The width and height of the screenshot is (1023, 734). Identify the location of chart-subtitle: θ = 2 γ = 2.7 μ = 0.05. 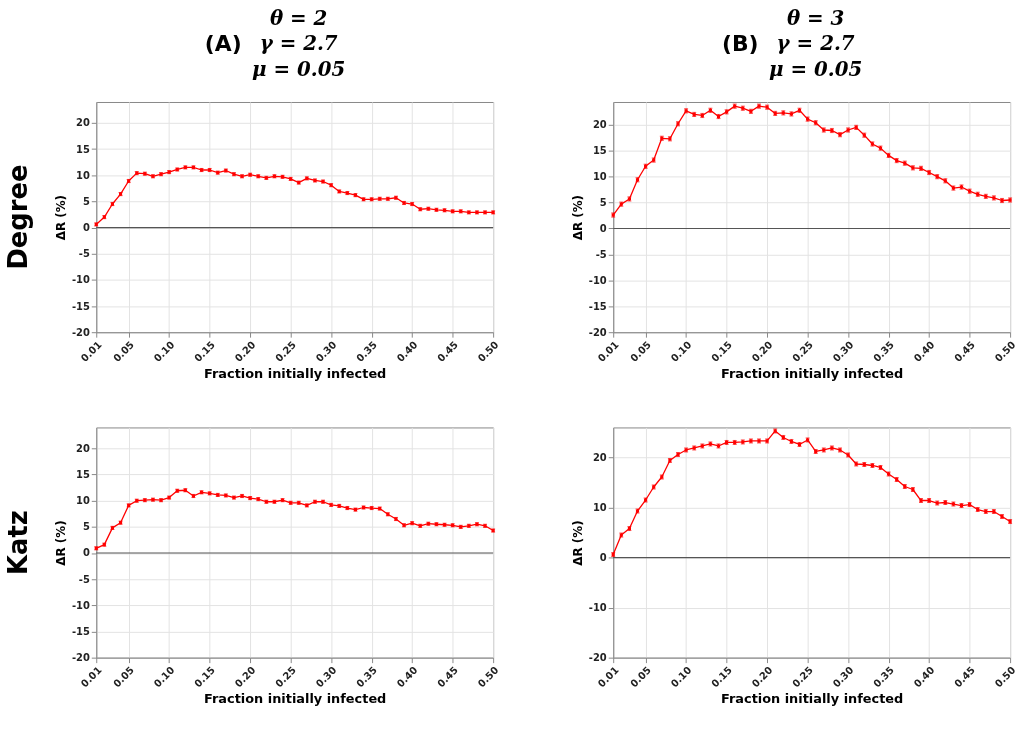
(299, 43).